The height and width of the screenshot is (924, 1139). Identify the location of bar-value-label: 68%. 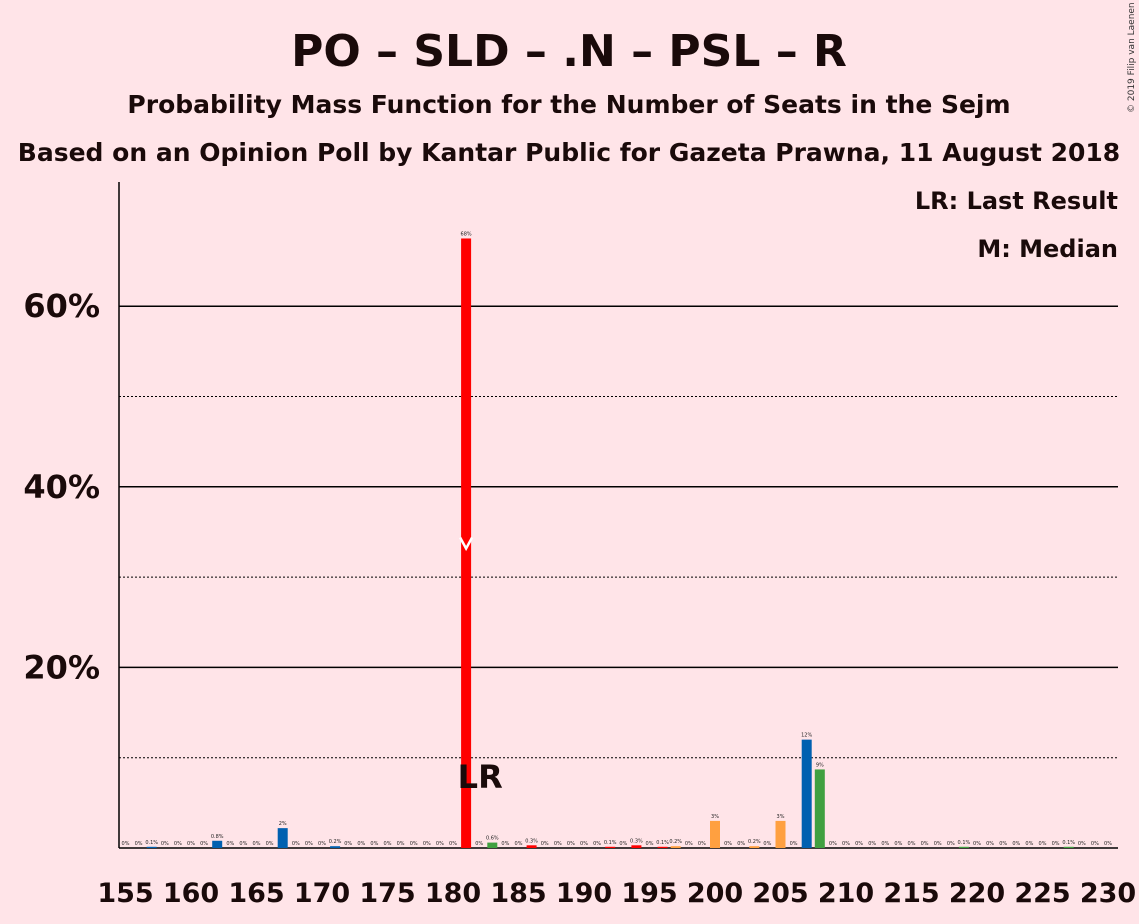
(466, 234).